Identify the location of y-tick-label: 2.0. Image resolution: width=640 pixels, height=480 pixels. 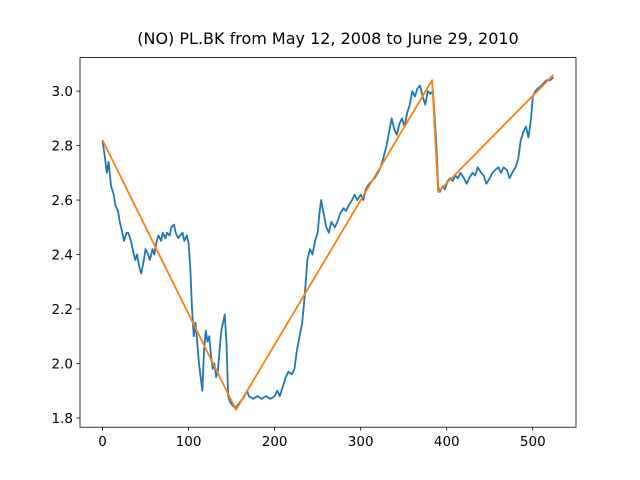
(62, 364).